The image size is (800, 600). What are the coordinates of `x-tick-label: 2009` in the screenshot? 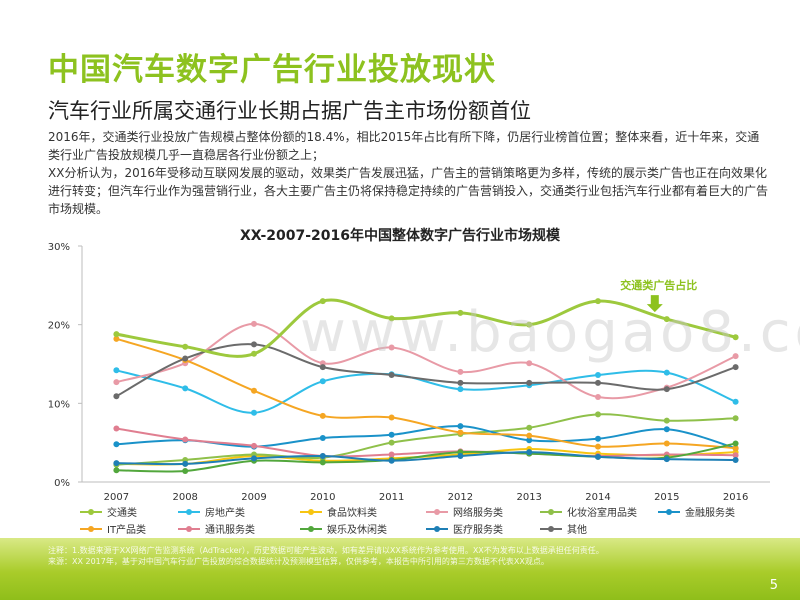 It's located at (253, 497).